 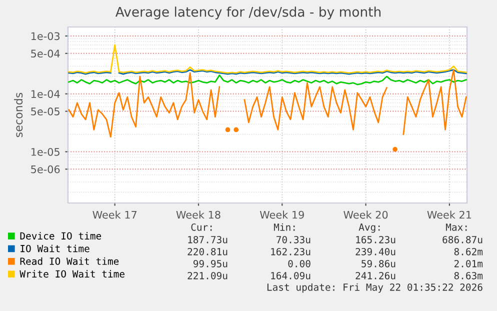 What do you see at coordinates (468, 276) in the screenshot?
I see `text: 8.63m` at bounding box center [468, 276].